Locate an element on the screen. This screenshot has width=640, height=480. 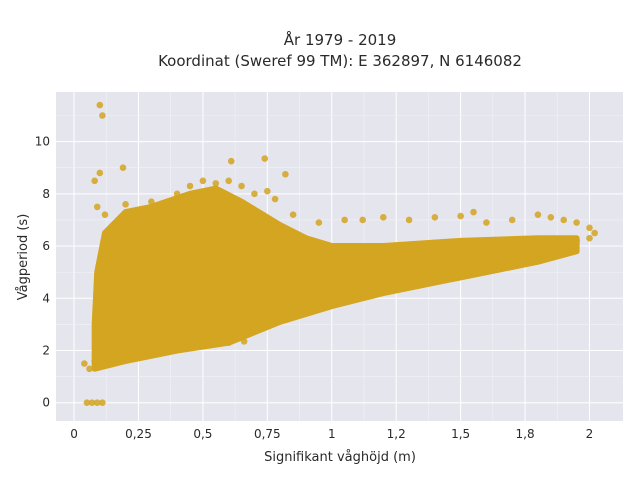
y-tick-label: 2 is located at coordinates (46, 351).